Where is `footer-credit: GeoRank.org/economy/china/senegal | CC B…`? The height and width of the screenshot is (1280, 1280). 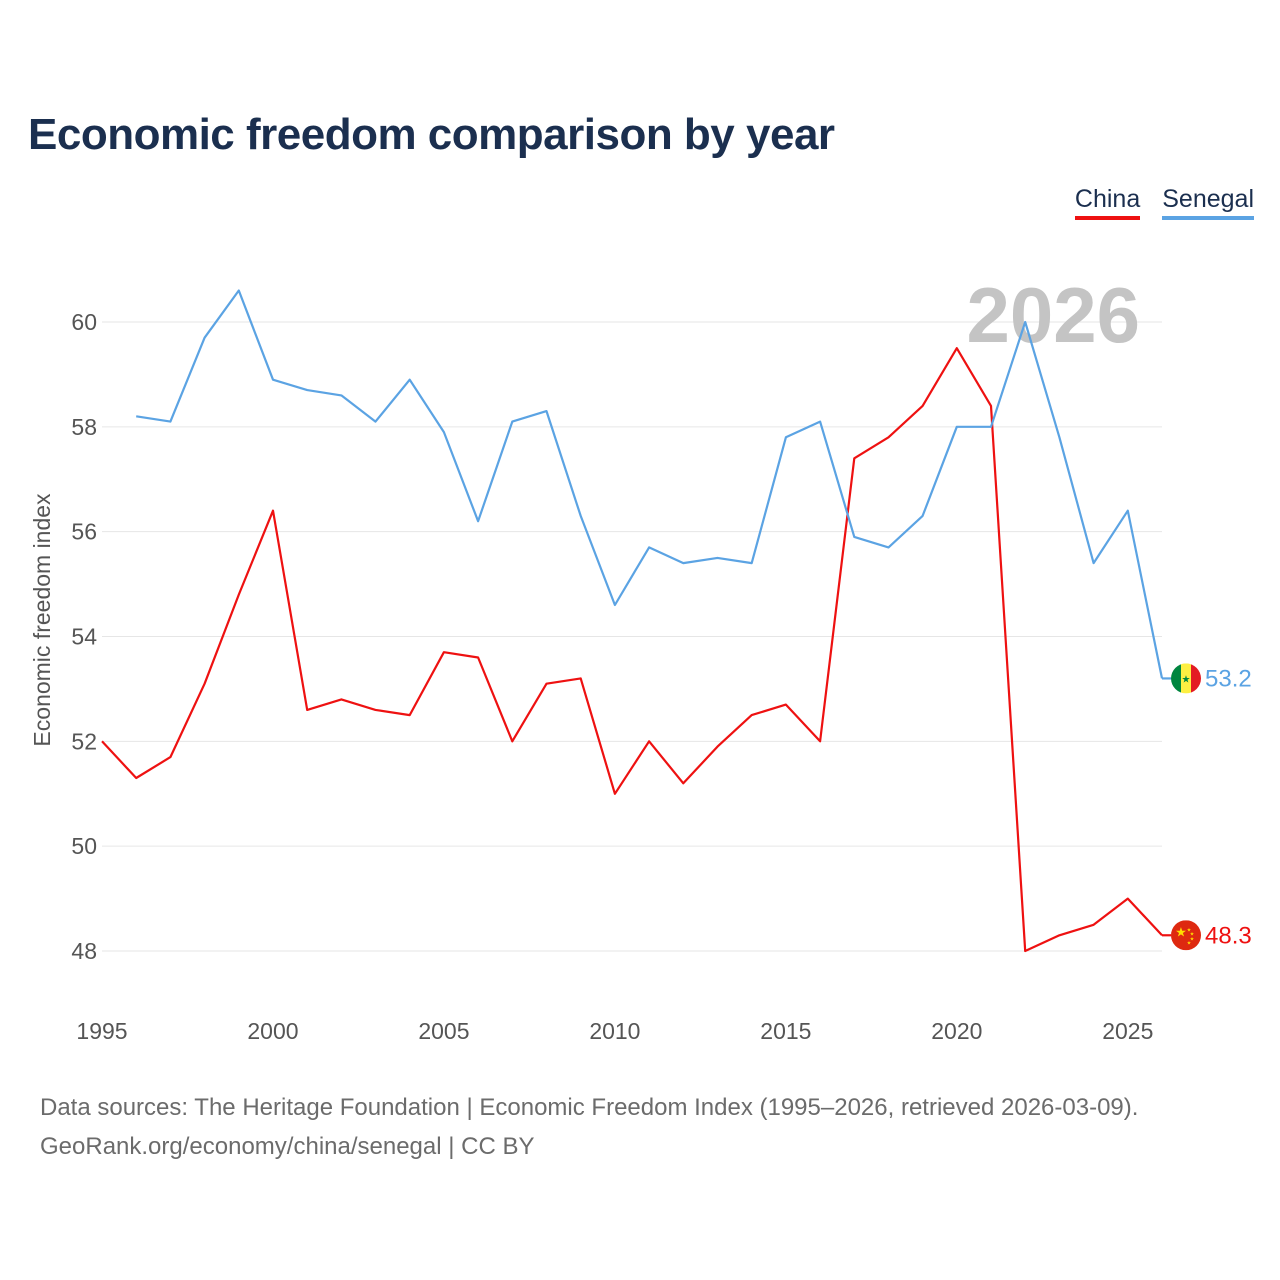
footer-credit: GeoRank.org/economy/china/senegal | CC B… is located at coordinates (287, 1146).